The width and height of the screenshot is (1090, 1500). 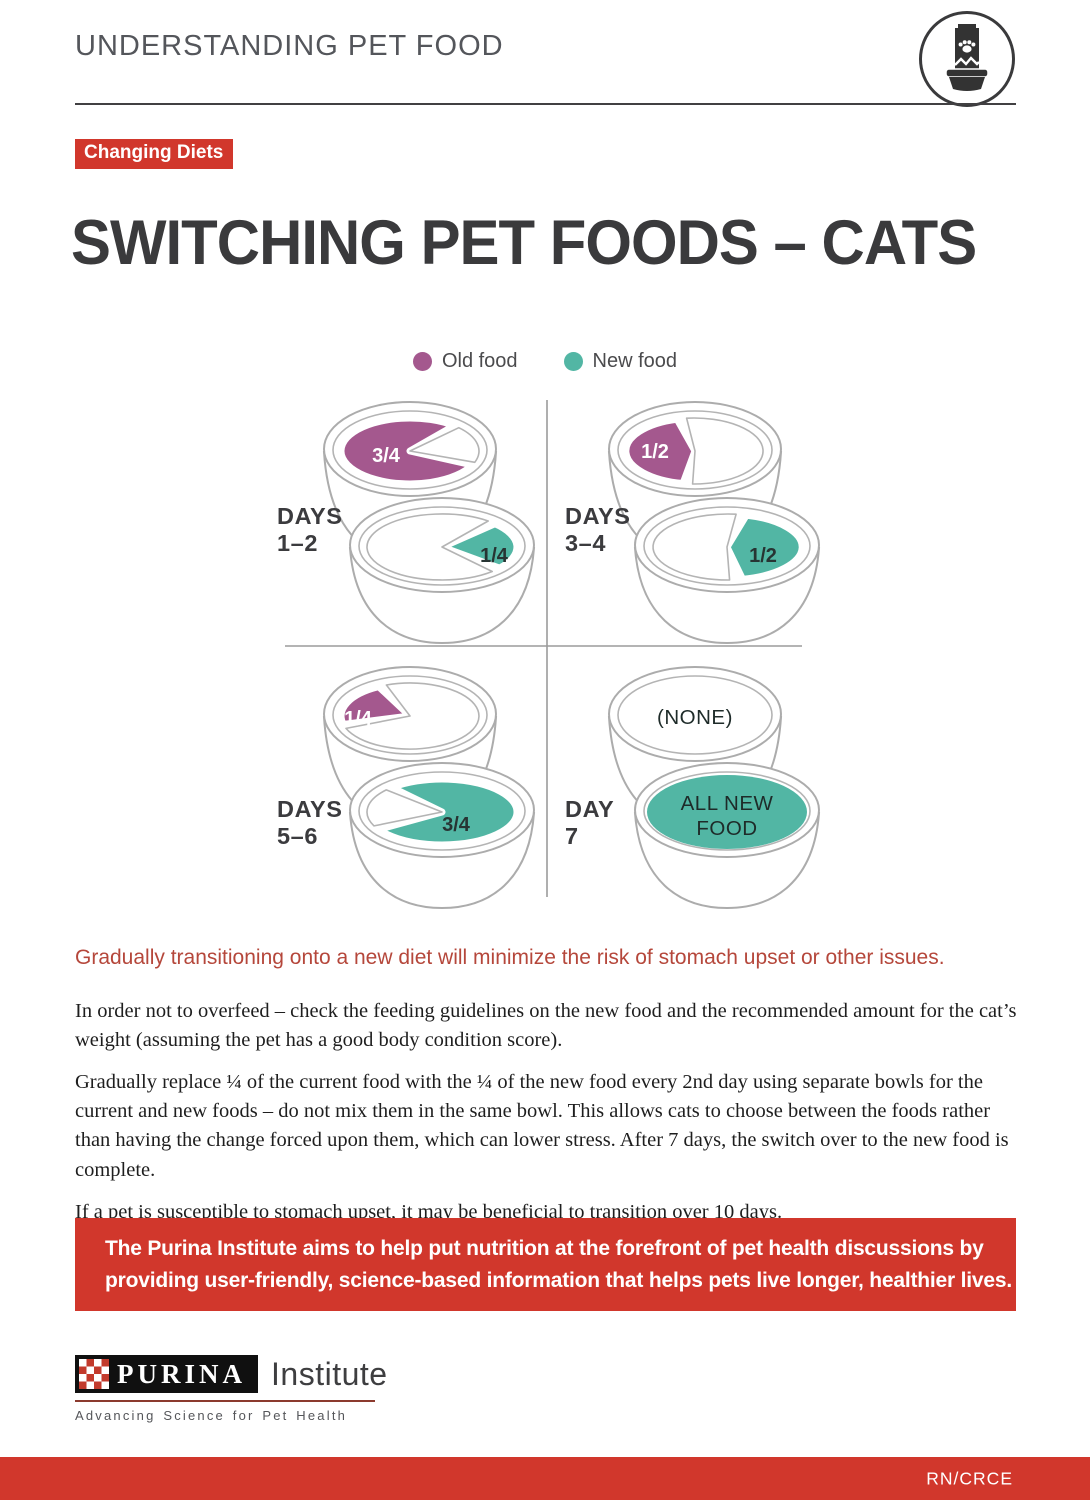 I want to click on old-food-label: Old food, so click(x=479, y=361).